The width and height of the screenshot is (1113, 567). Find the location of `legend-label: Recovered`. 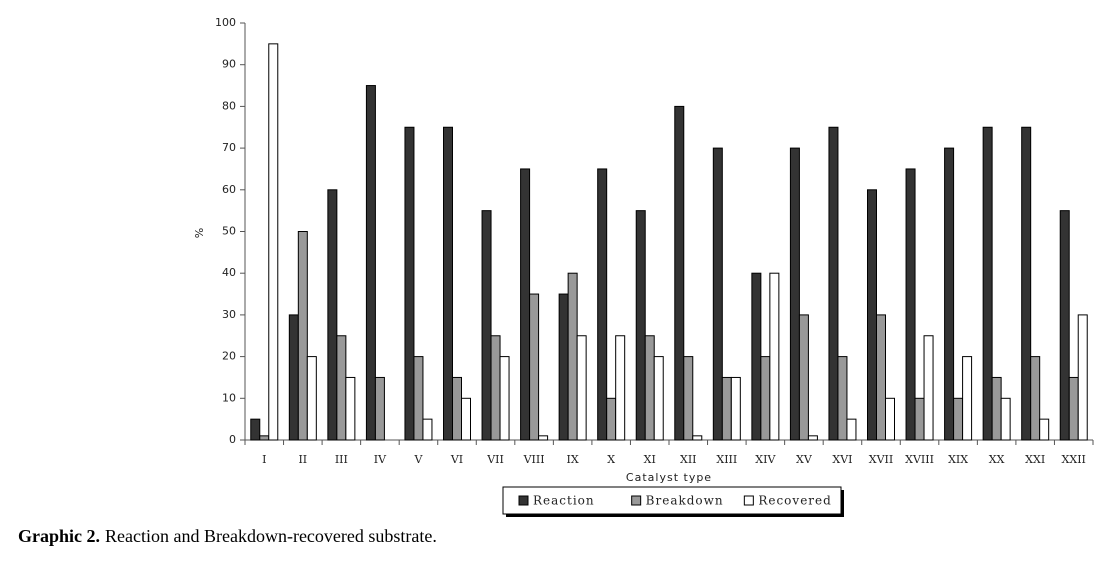

legend-label: Recovered is located at coordinates (794, 501).